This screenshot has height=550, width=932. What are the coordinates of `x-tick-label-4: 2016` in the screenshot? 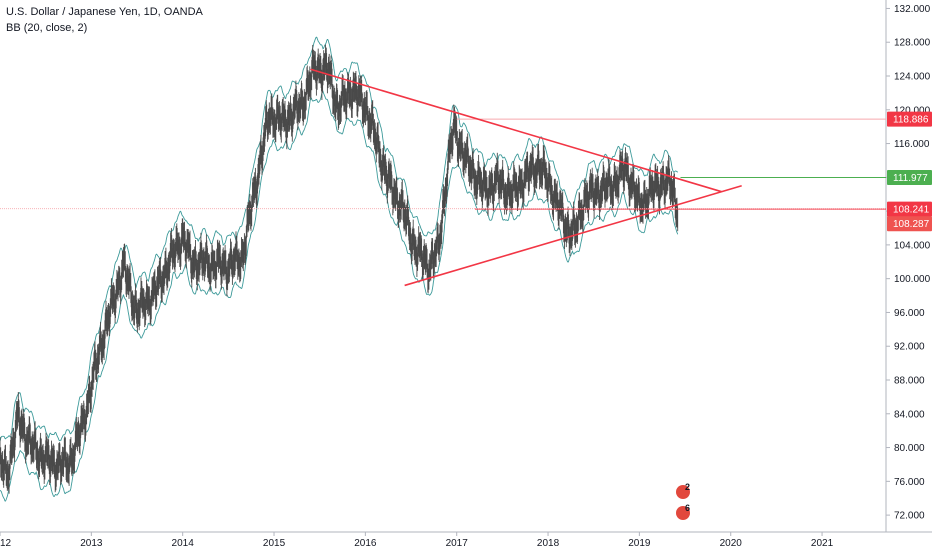 It's located at (365, 543).